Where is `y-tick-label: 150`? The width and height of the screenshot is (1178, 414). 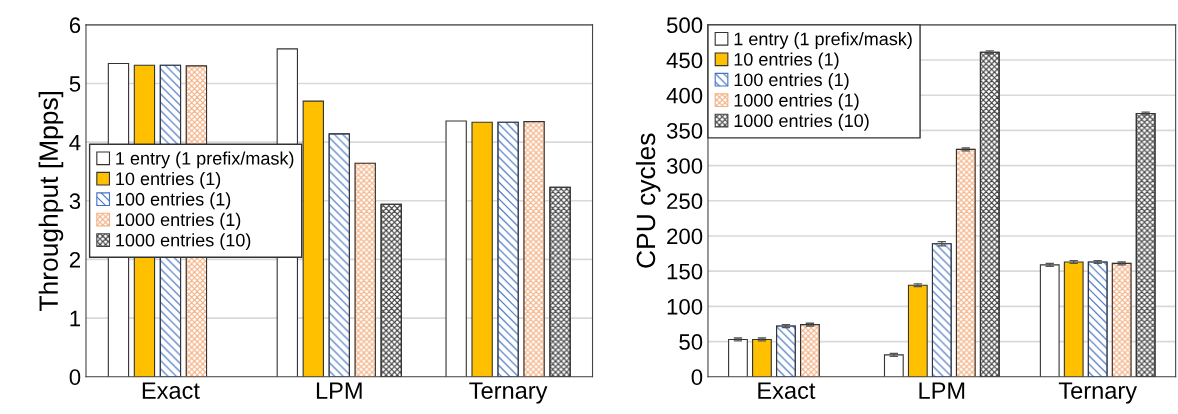 y-tick-label: 150 is located at coordinates (685, 271).